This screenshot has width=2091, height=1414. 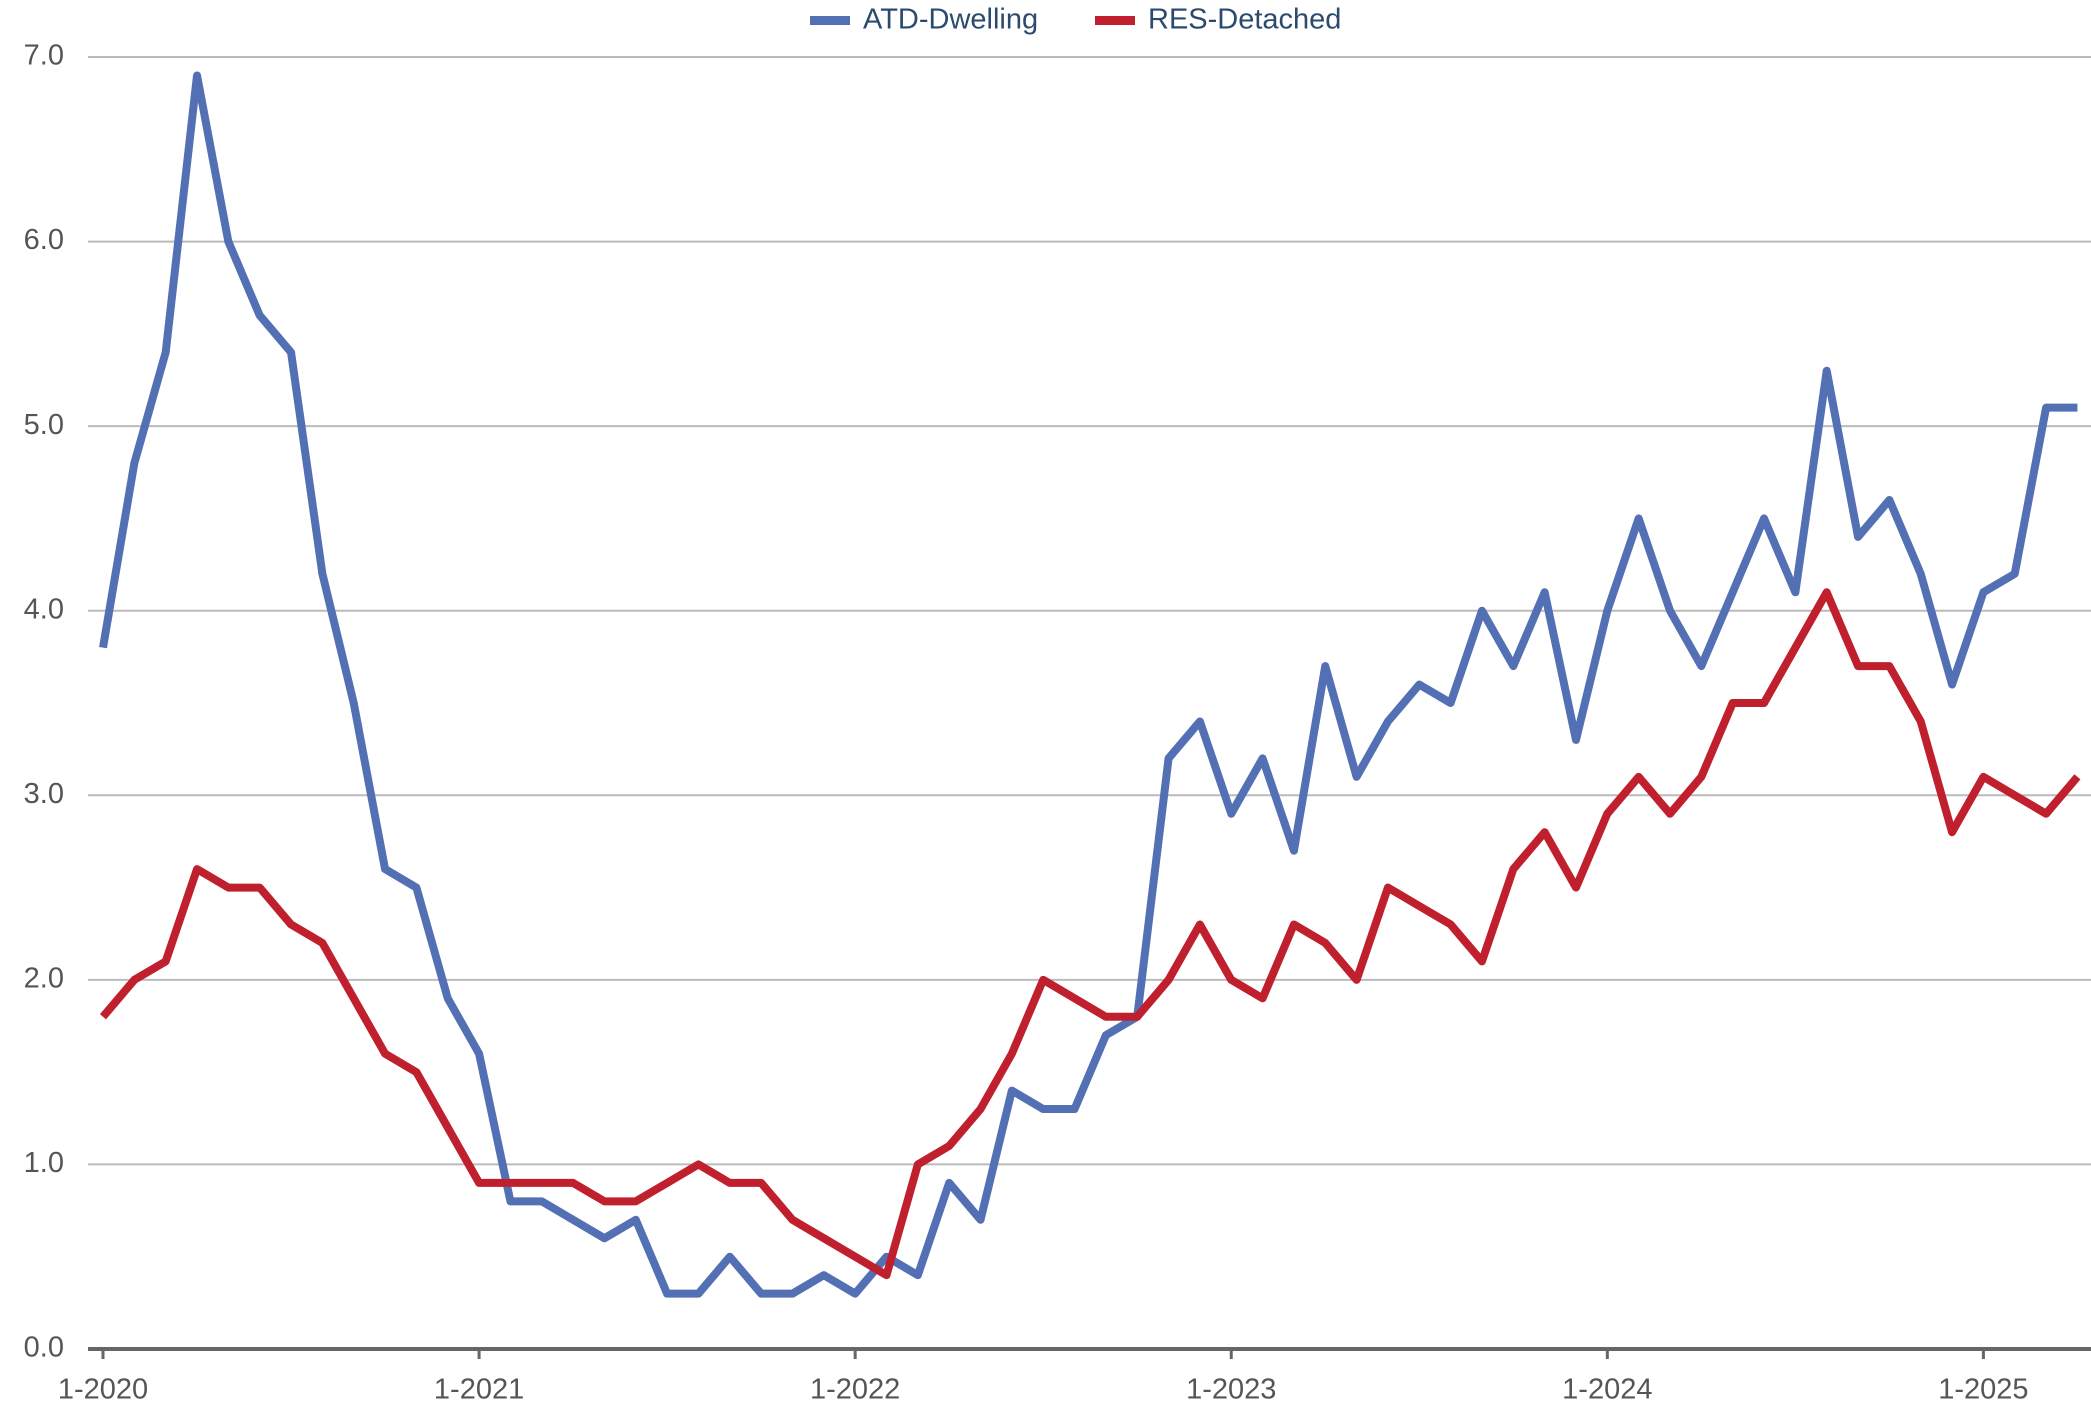 I want to click on x-tick-label: 1-2024, so click(x=1607, y=1390).